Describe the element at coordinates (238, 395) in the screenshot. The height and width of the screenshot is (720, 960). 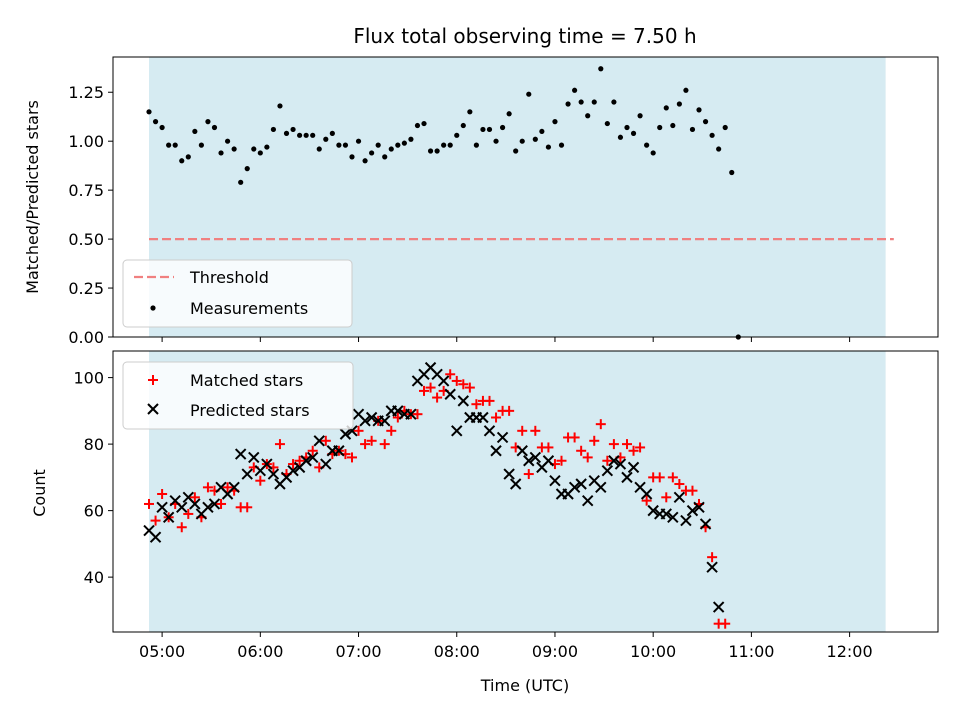
I see `count-legend: Matched stars Predicted stars` at that location.